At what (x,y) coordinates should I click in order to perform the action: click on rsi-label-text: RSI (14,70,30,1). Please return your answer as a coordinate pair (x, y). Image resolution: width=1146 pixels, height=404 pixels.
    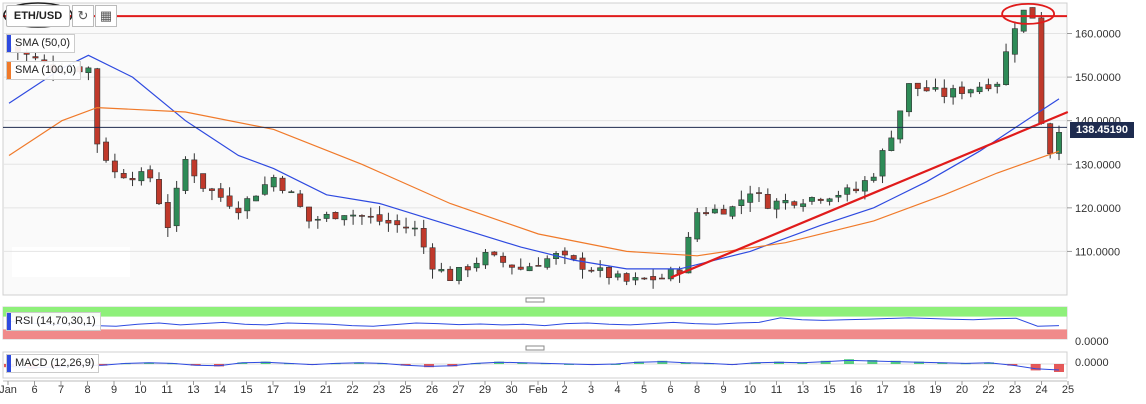
    Looking at the image, I should click on (55, 321).